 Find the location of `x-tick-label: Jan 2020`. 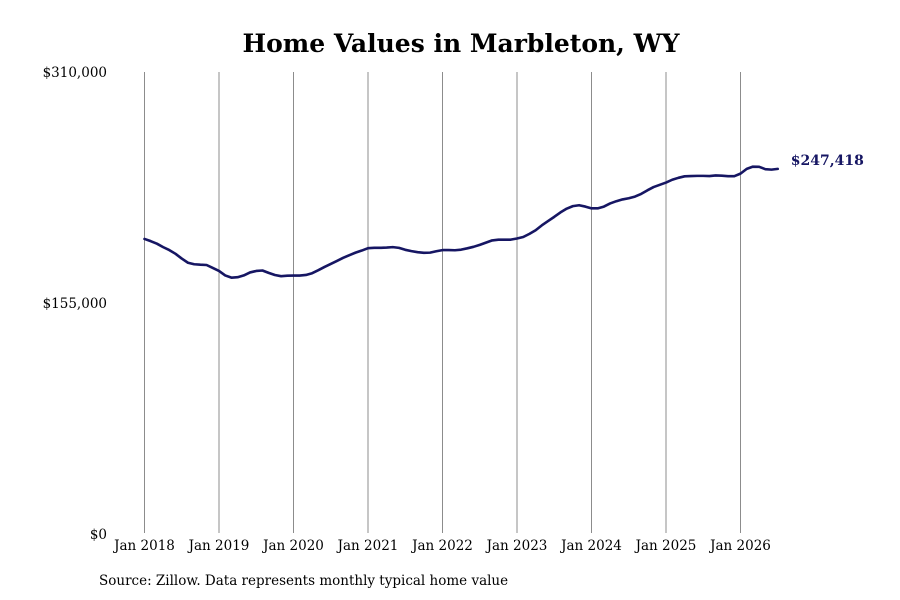

x-tick-label: Jan 2020 is located at coordinates (292, 546).